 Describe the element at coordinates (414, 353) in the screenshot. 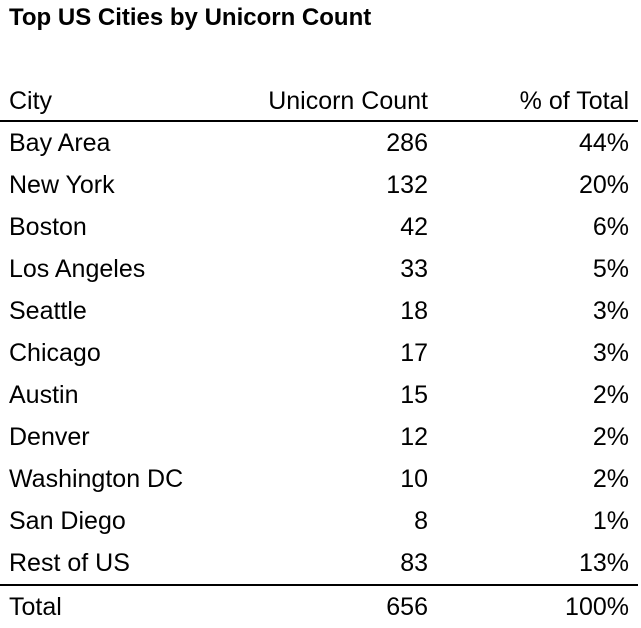

I see `cell-unicorn-count: 17` at that location.